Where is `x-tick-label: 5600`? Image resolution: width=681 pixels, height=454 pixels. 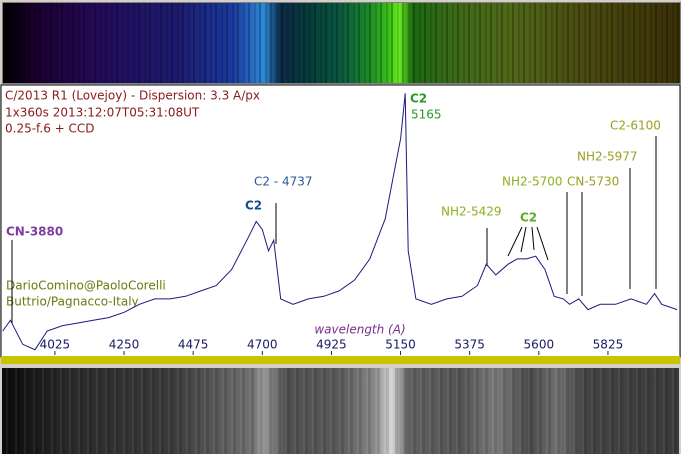 x-tick-label: 5600 is located at coordinates (539, 345).